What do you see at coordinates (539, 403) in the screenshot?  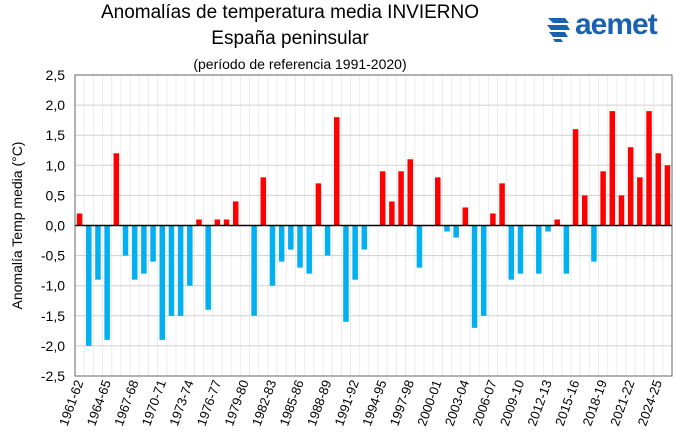 I see `x-tick-label: 2012-13` at bounding box center [539, 403].